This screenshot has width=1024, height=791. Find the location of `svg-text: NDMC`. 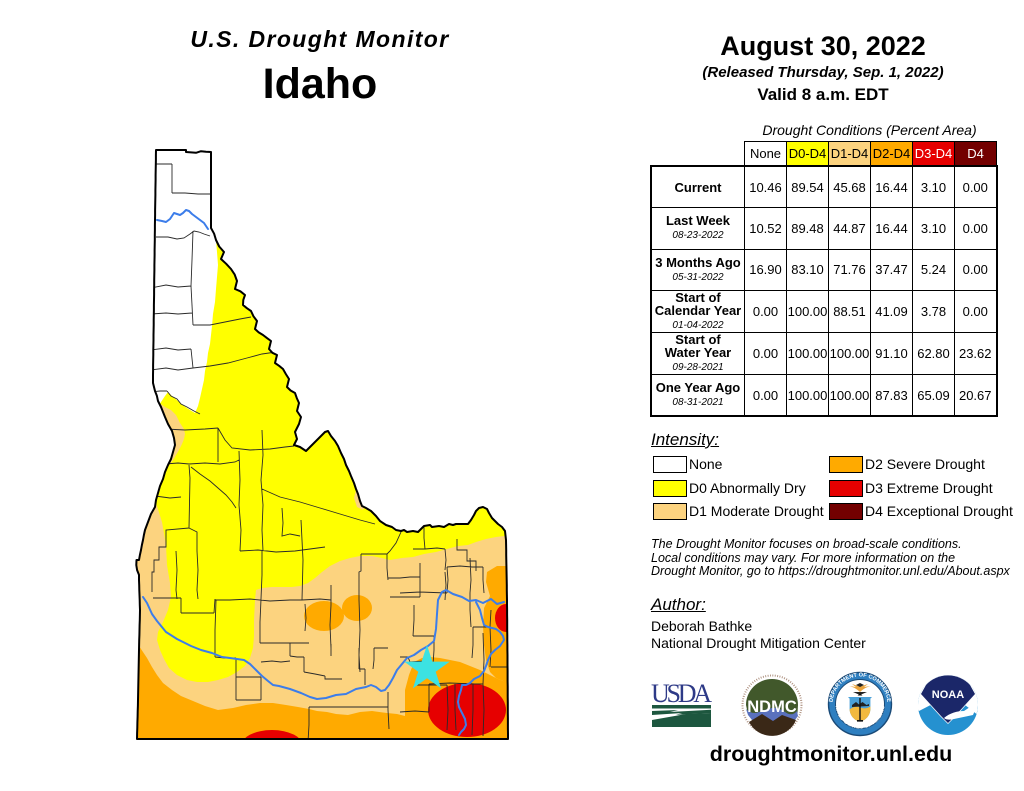

svg-text: NDMC is located at coordinates (772, 707).